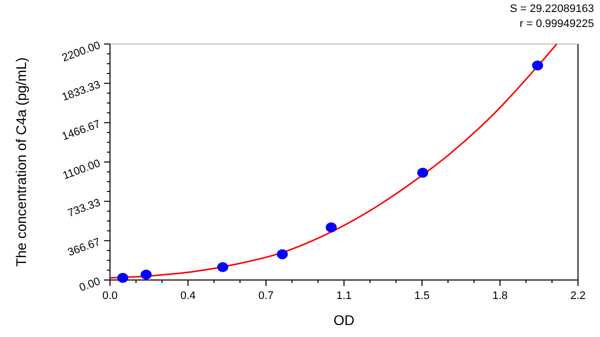 This screenshot has height=337, width=600. What do you see at coordinates (90, 285) in the screenshot?
I see `y-tick-label: 0.00` at bounding box center [90, 285].